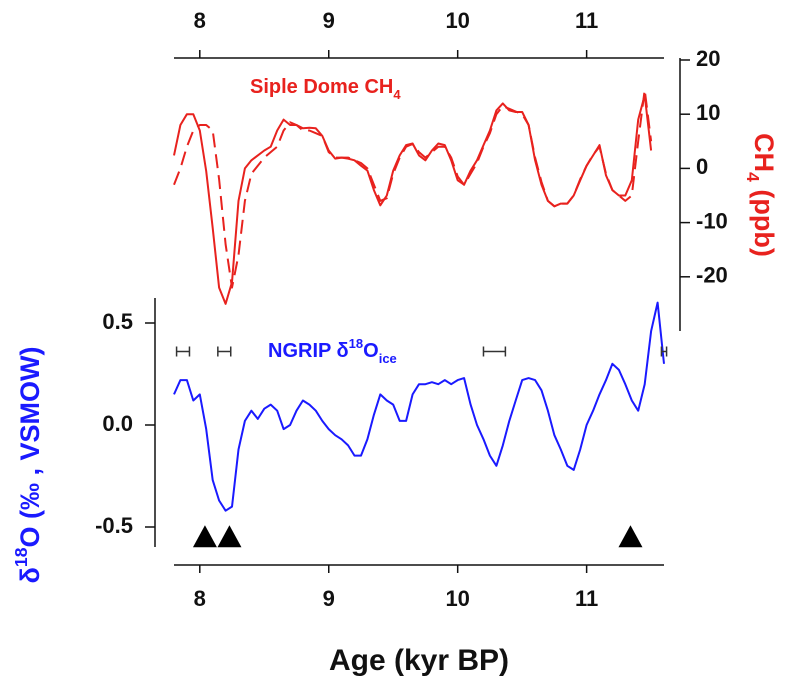 The width and height of the screenshot is (811, 688). Describe the element at coordinates (356, 343) in the screenshot. I see `annotation-part: 18` at that location.